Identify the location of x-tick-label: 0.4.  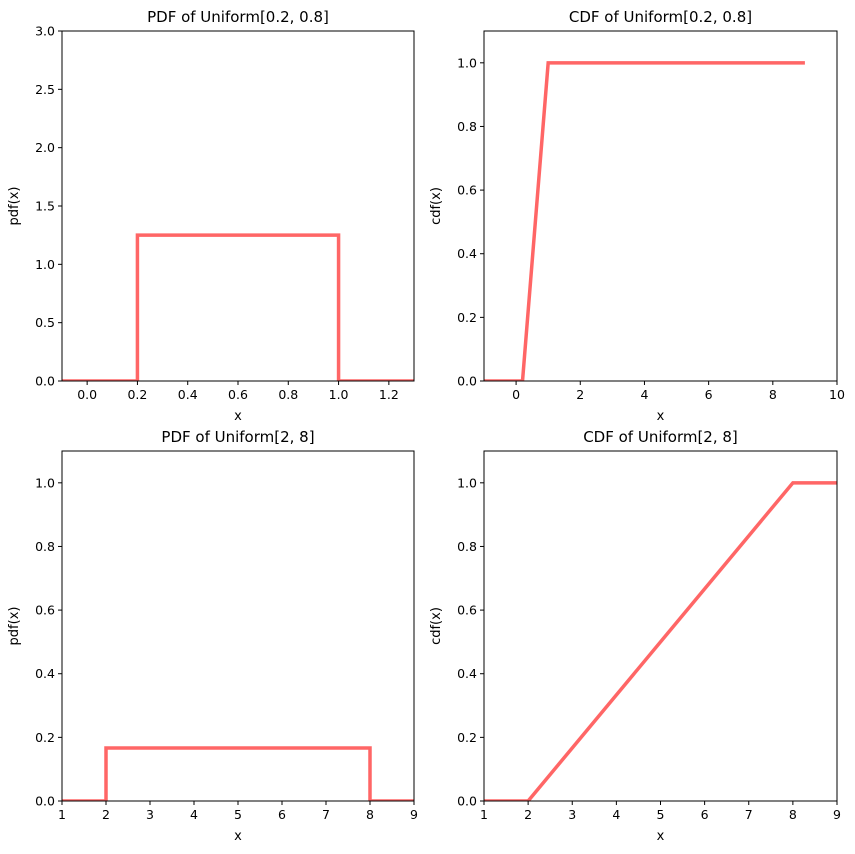
(188, 394).